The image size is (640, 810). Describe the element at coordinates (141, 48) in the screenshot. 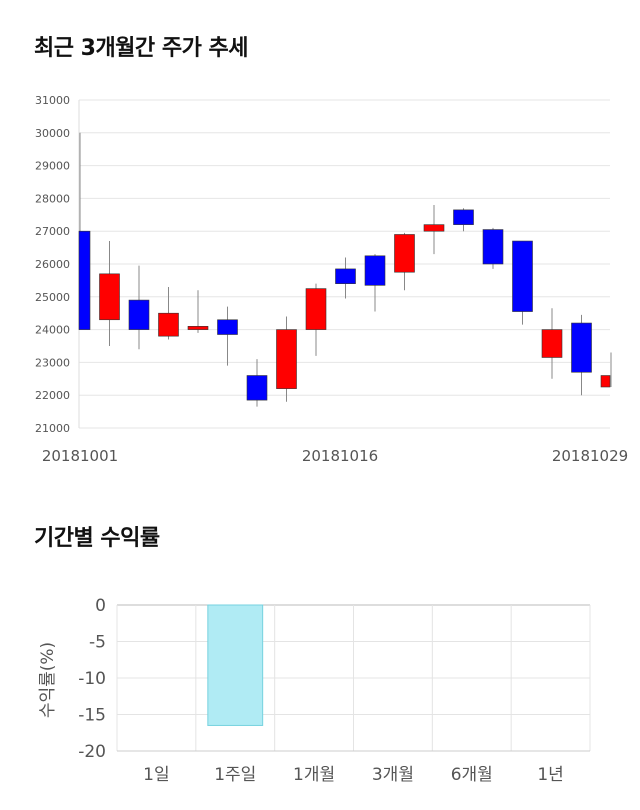

I see `stock-trend-title: 최근 3개월간 주가 추세` at that location.